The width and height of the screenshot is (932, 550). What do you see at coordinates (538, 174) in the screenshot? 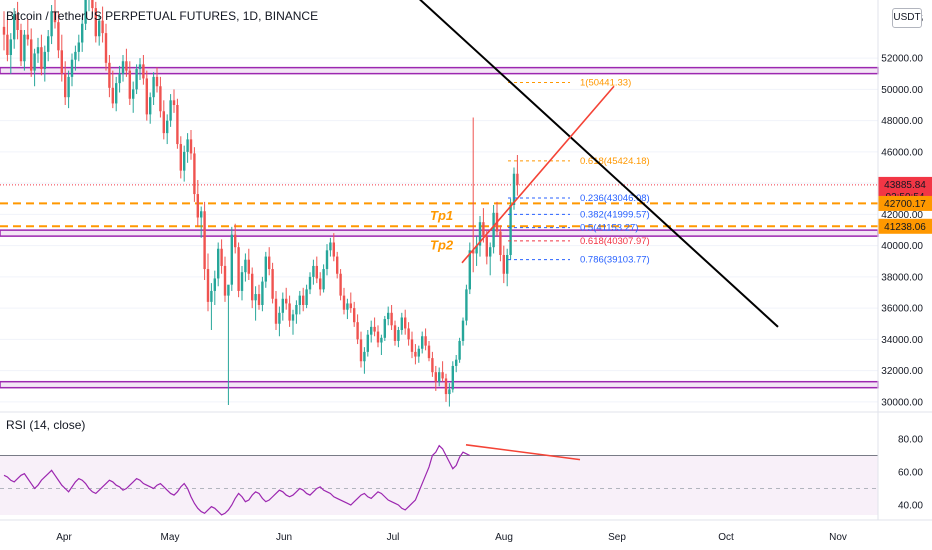
I see `uptrend-channel-line` at bounding box center [538, 174].